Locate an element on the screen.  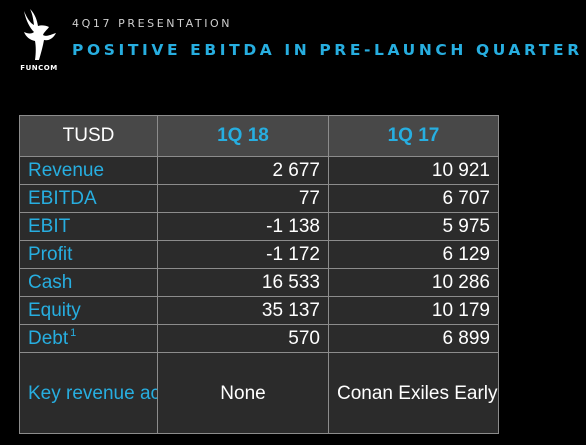
table-row: EBIT -1 138 5 975 is located at coordinates (259, 226).